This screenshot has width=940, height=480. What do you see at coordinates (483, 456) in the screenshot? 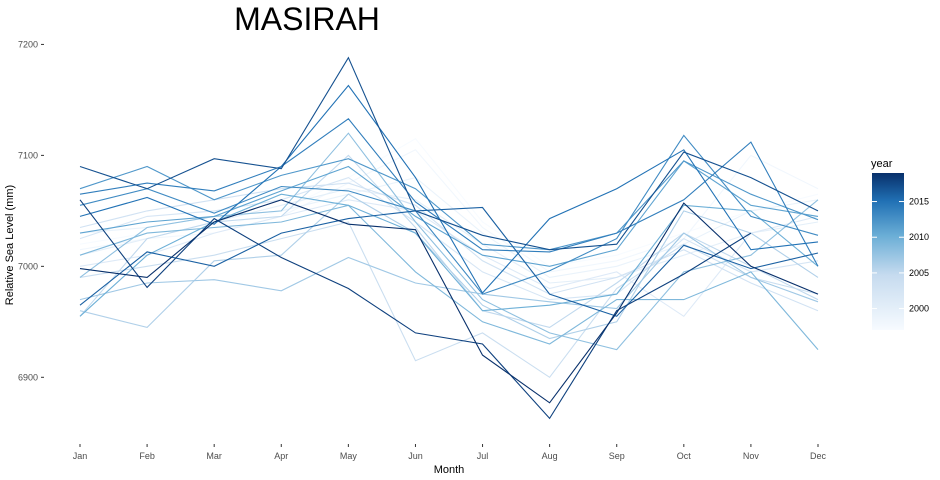
I see `x-tick-label: Jul` at bounding box center [483, 456].